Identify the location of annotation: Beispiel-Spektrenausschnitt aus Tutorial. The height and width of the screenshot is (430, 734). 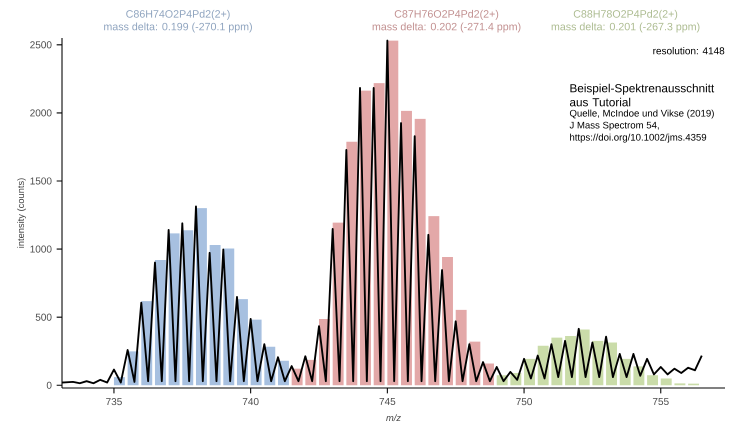
(642, 95).